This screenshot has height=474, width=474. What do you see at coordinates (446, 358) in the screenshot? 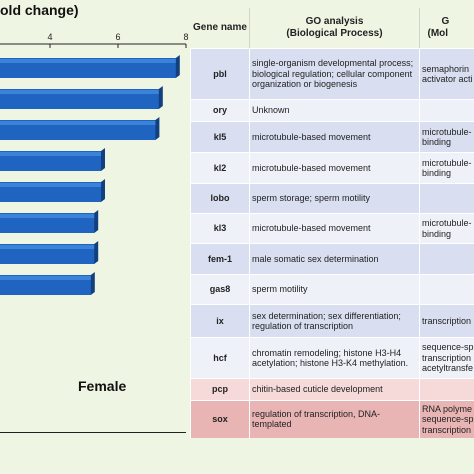
I see `molecular-function-cell: sequence-sp transcription acetyltransfe` at bounding box center [446, 358].